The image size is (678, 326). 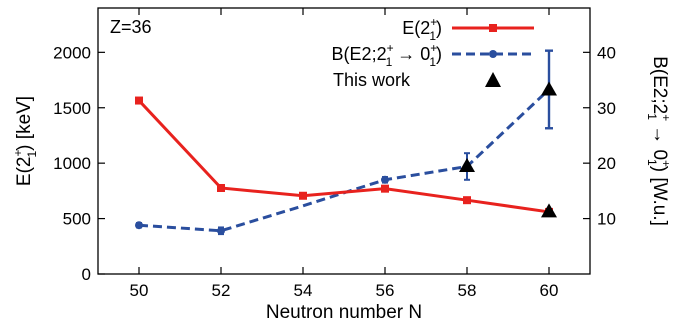 I want to click on left-y-tick-label: 500, so click(x=77, y=219).